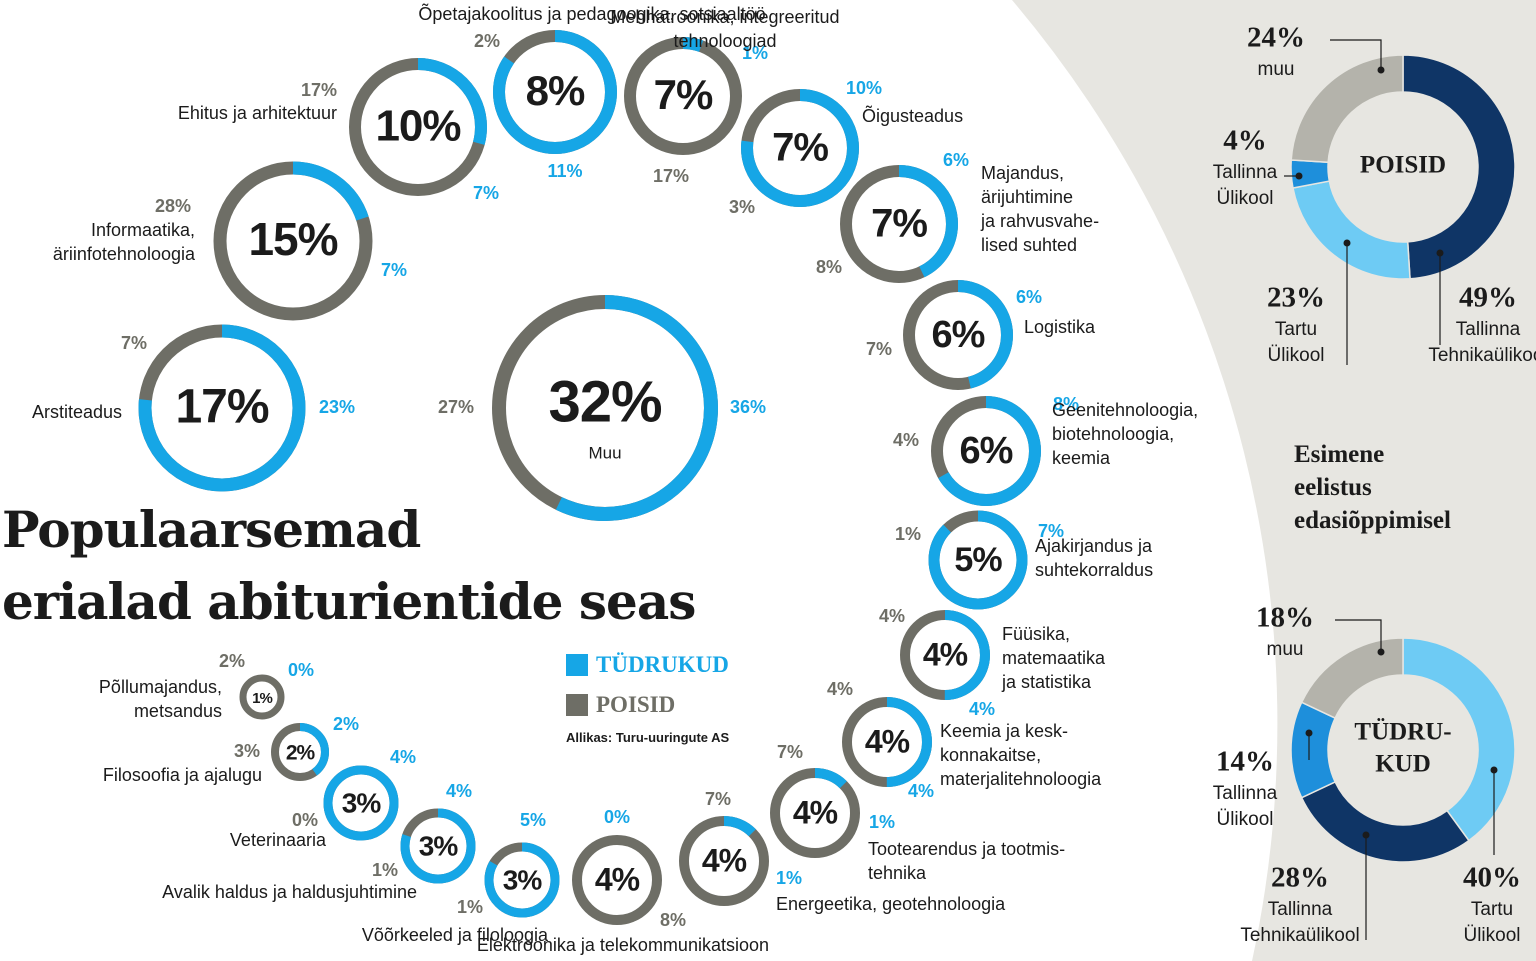 Image resolution: width=1536 pixels, height=961 pixels. I want to click on donut-18: 3% 4% 1%Avalik haldus ja haldusjuhtimine, so click(319, 841).